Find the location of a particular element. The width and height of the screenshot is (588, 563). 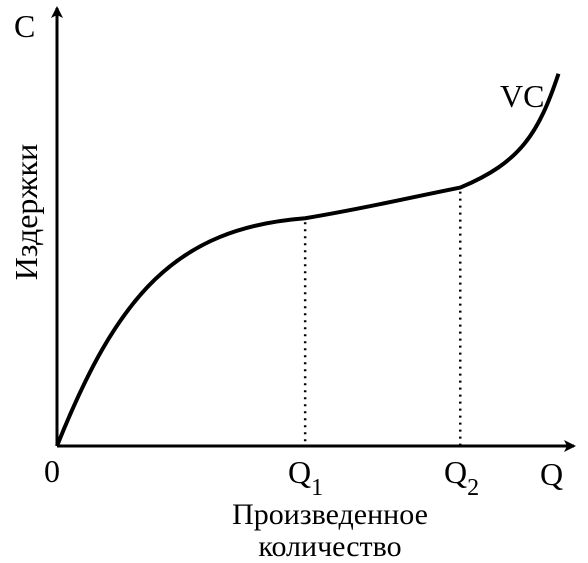

y-axis-title: Издержки is located at coordinates (26, 212).